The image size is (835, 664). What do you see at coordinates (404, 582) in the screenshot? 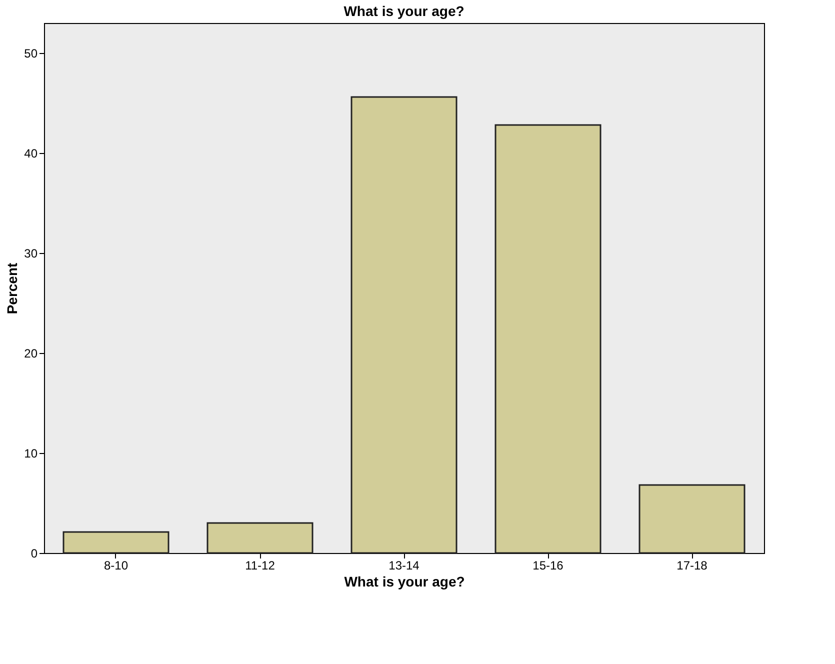
I see `x-axis-title: What is your age?` at bounding box center [404, 582].